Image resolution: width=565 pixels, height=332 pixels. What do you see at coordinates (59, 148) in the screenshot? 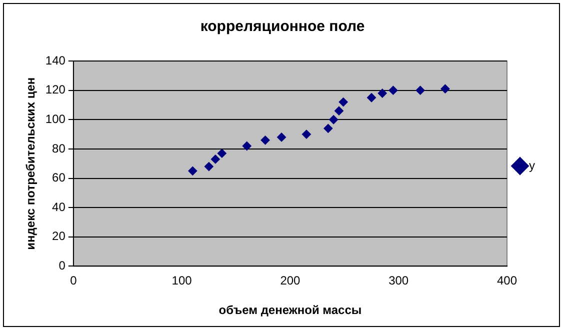
I see `y-tick-label: 80` at bounding box center [59, 148].